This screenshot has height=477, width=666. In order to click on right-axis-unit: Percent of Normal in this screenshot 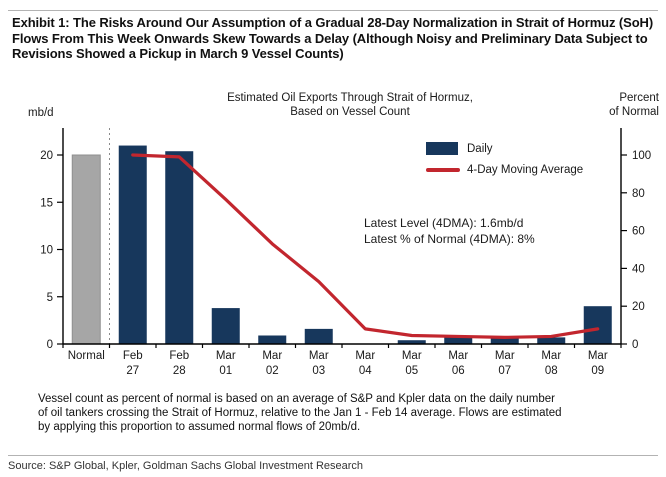, I will do `click(634, 105)`.